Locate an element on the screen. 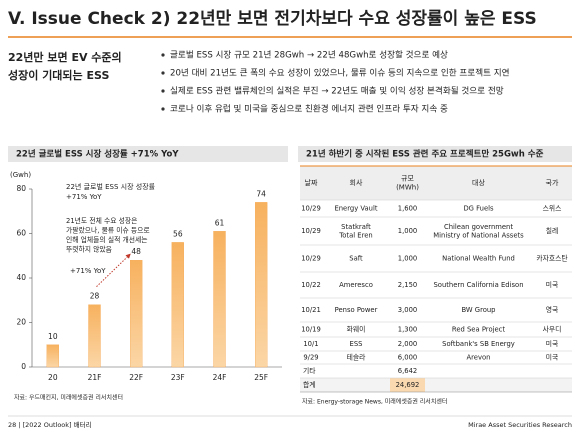 The image size is (580, 433). summary-label: 기타 is located at coordinates (309, 370).